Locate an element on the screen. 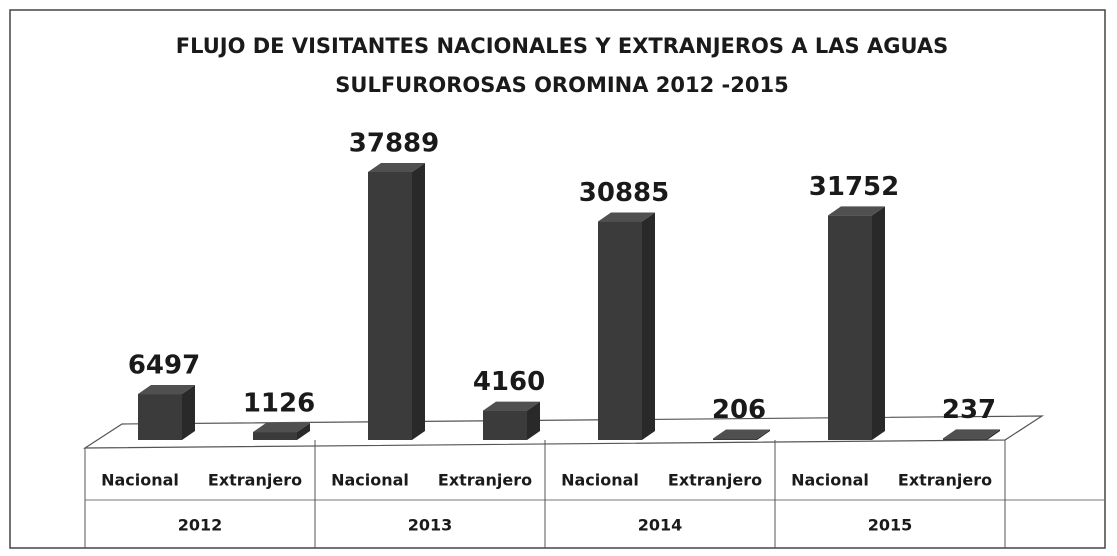  value-label: 4160 is located at coordinates (509, 382).